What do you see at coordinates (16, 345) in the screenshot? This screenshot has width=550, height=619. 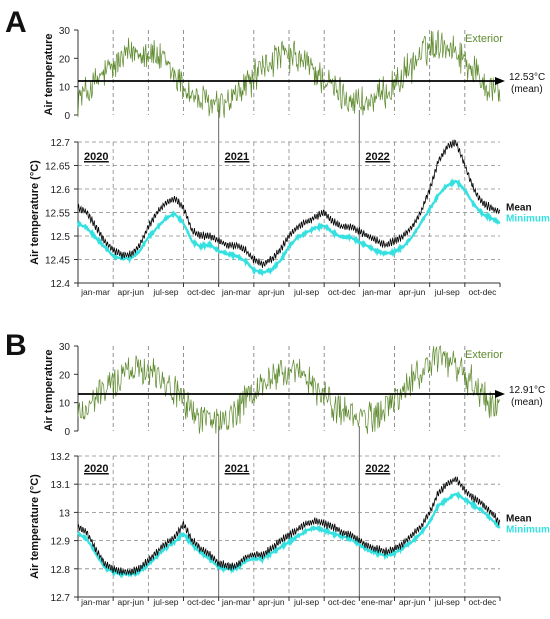 I see `panel-letter: B` at bounding box center [16, 345].